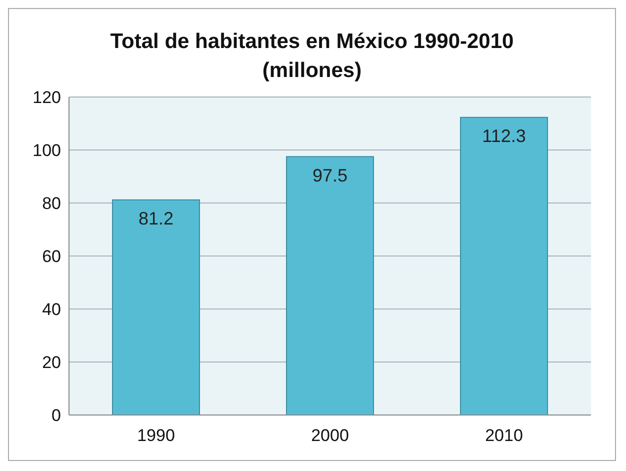  Describe the element at coordinates (156, 218) in the screenshot. I see `data-label: 81.2` at that location.